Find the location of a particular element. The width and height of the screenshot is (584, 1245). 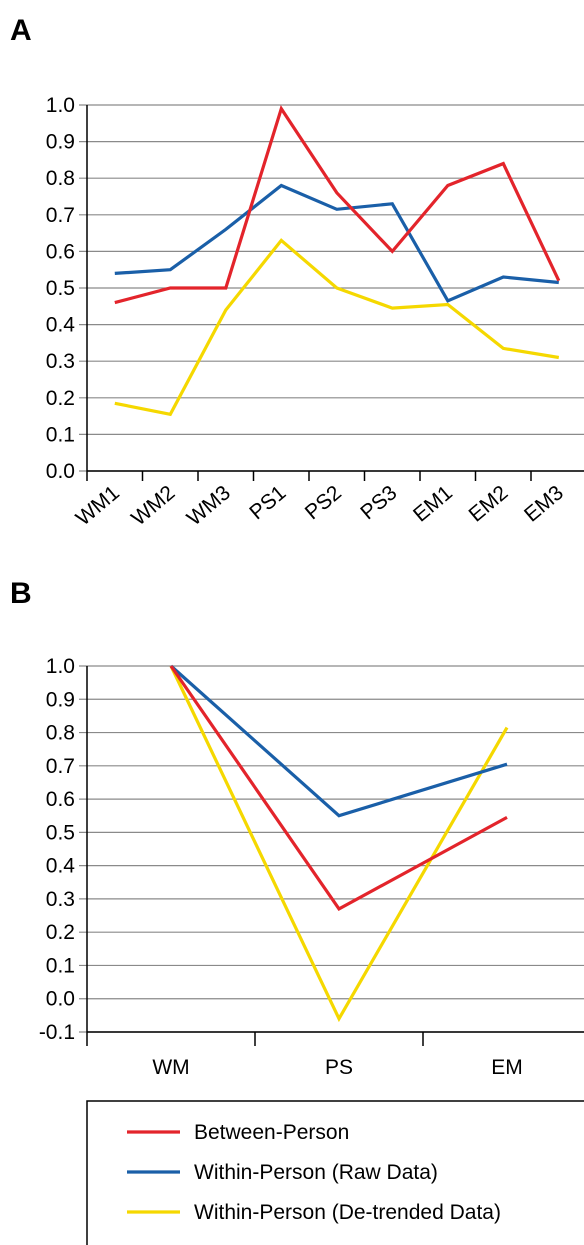

x-tick-label: EM2 is located at coordinates (489, 503).